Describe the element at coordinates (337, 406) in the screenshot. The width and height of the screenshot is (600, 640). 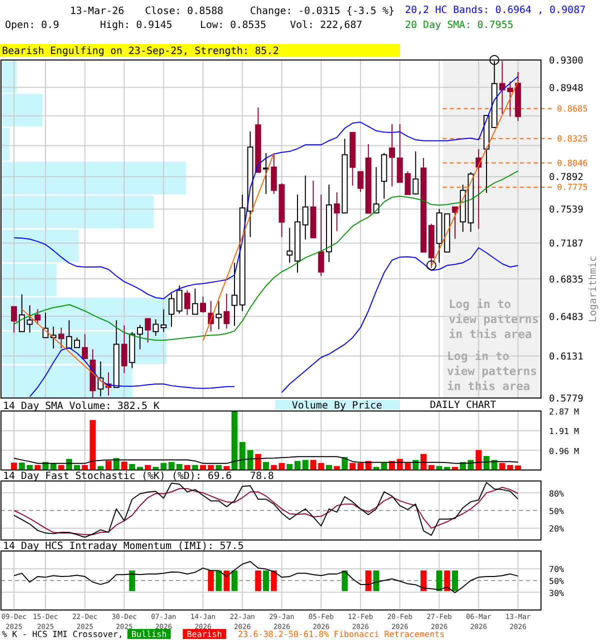
I see `annotation: Volume By Price` at that location.